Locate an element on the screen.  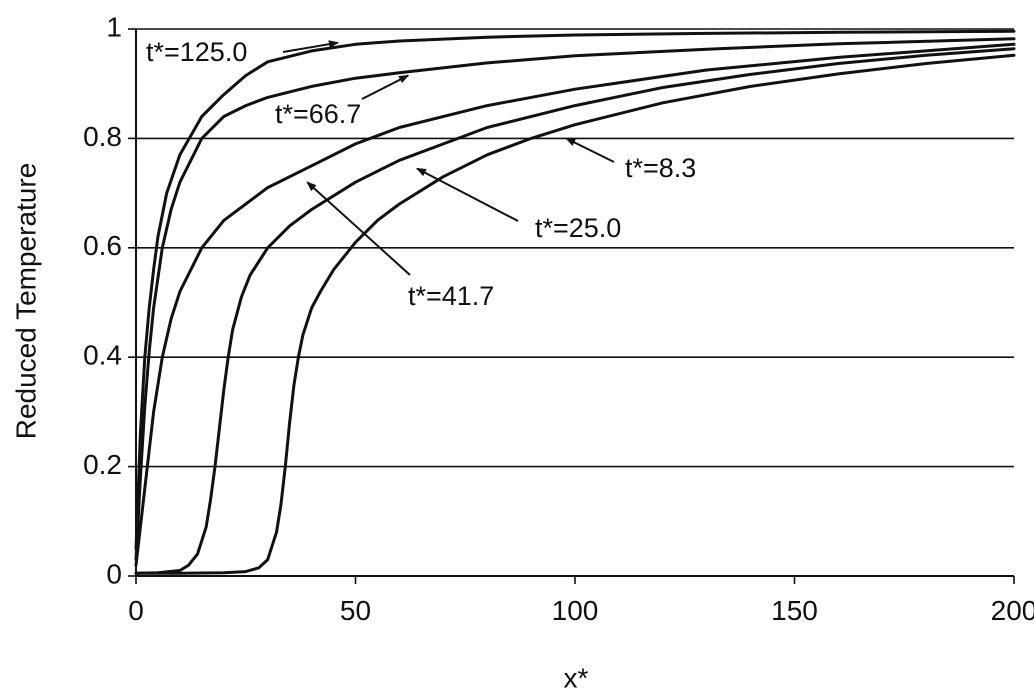
x-tick-label: 200 is located at coordinates (1012, 610).